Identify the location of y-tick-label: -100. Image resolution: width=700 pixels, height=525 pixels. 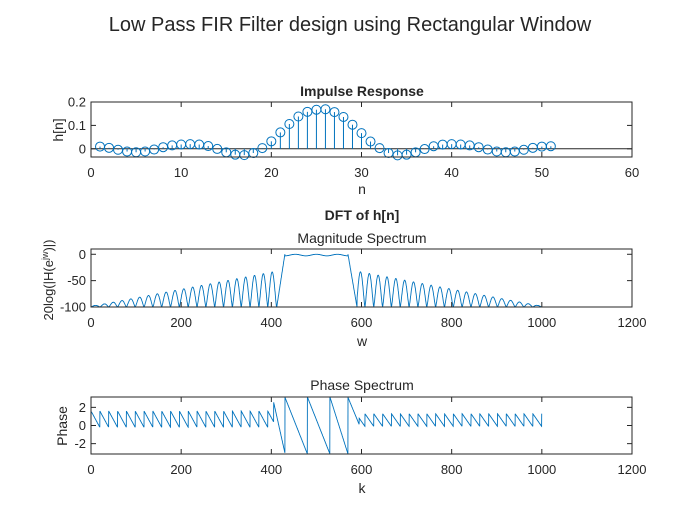
(73, 307).